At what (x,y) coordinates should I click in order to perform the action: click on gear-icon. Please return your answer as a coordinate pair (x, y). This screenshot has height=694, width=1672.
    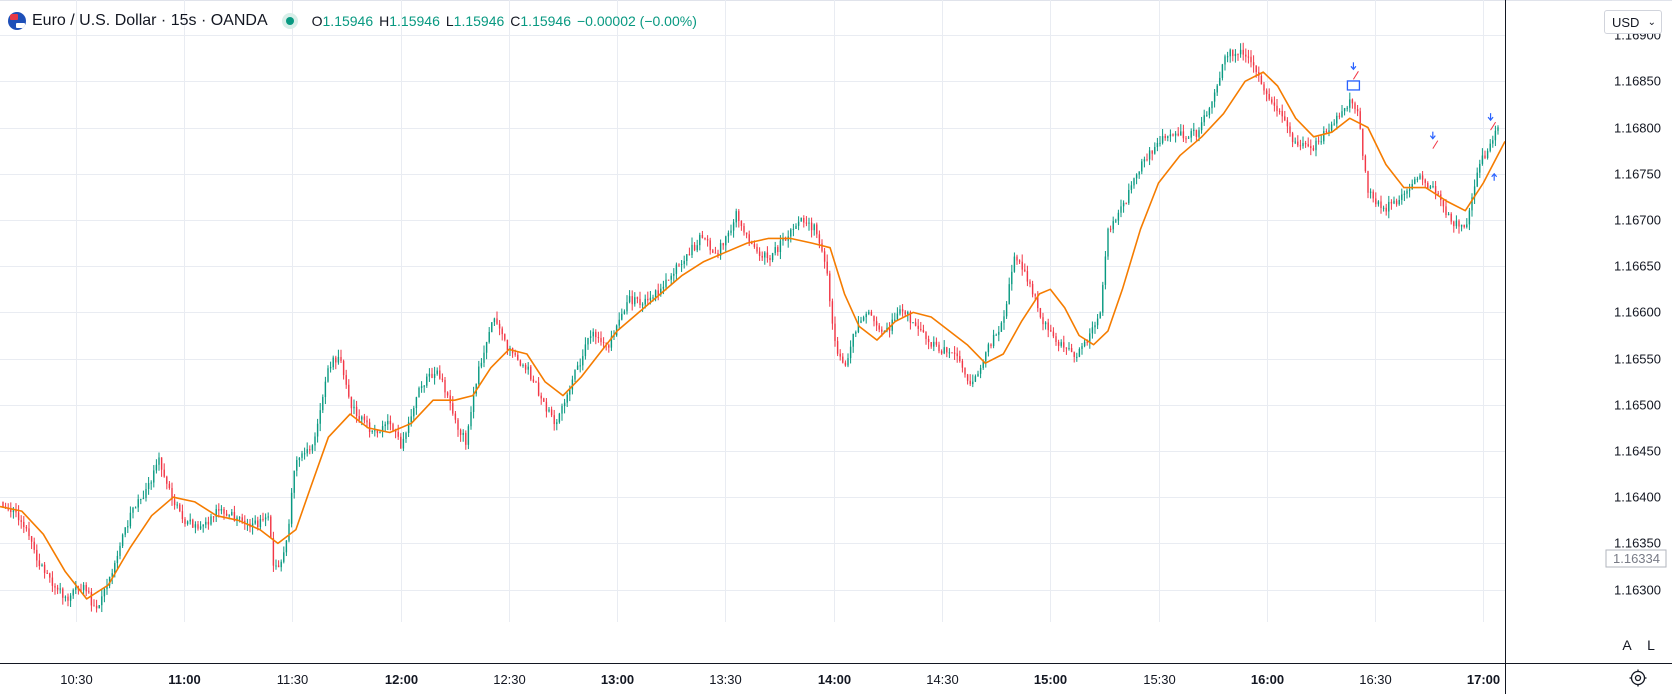
    Looking at the image, I should click on (1638, 678).